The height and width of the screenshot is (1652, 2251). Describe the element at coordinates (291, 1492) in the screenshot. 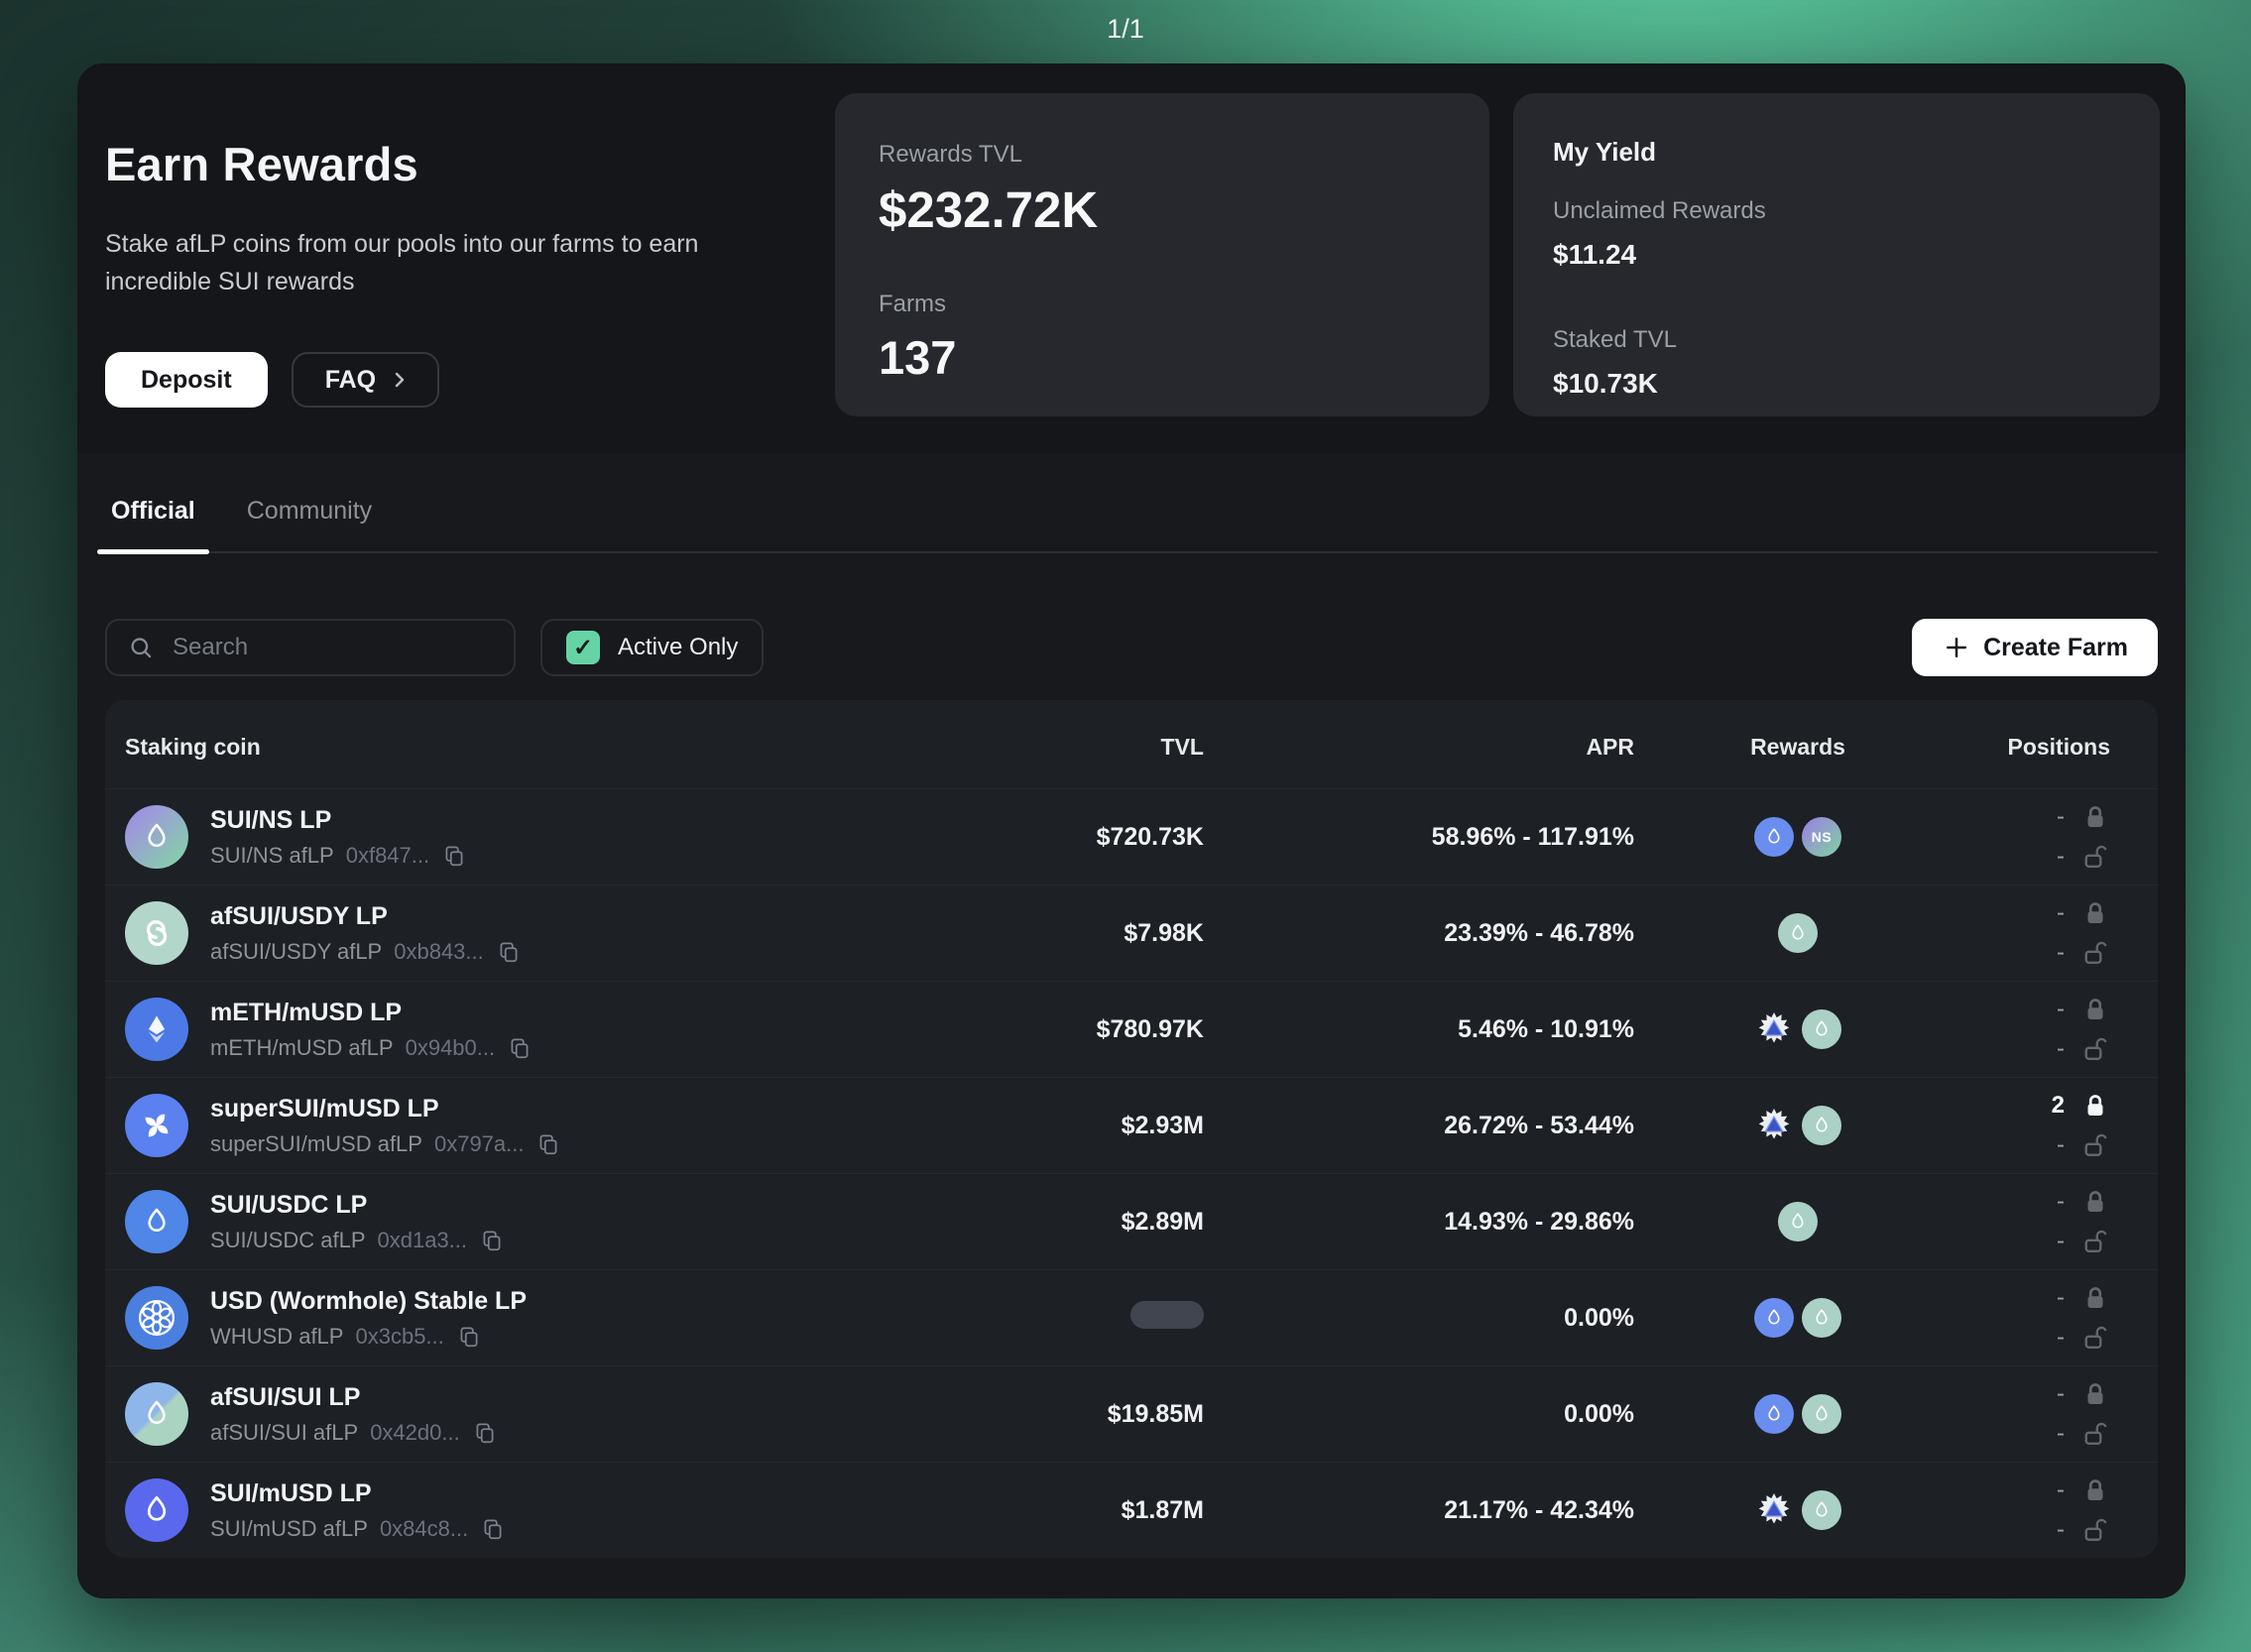

I see `farm-name: SUI/mUSD LP` at that location.